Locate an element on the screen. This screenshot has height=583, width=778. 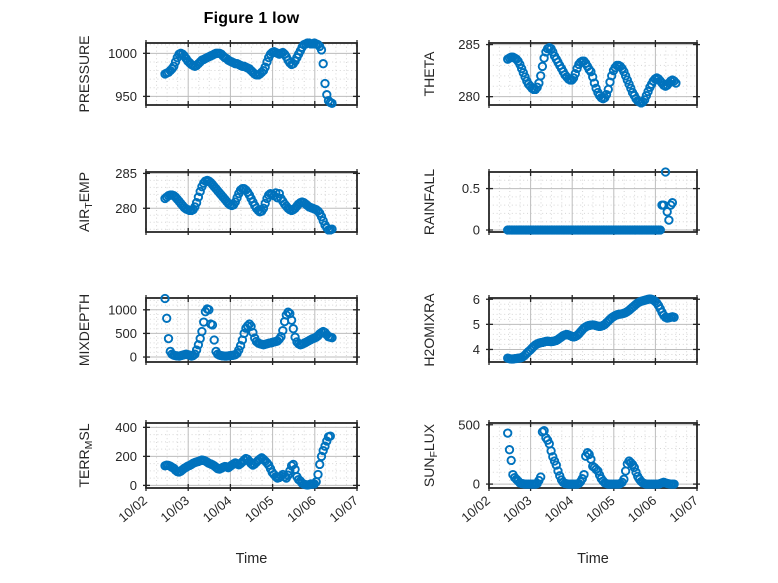
panel-mixdepth: 0 500 1000 MIXDEPTH is located at coordinates (218, 330).